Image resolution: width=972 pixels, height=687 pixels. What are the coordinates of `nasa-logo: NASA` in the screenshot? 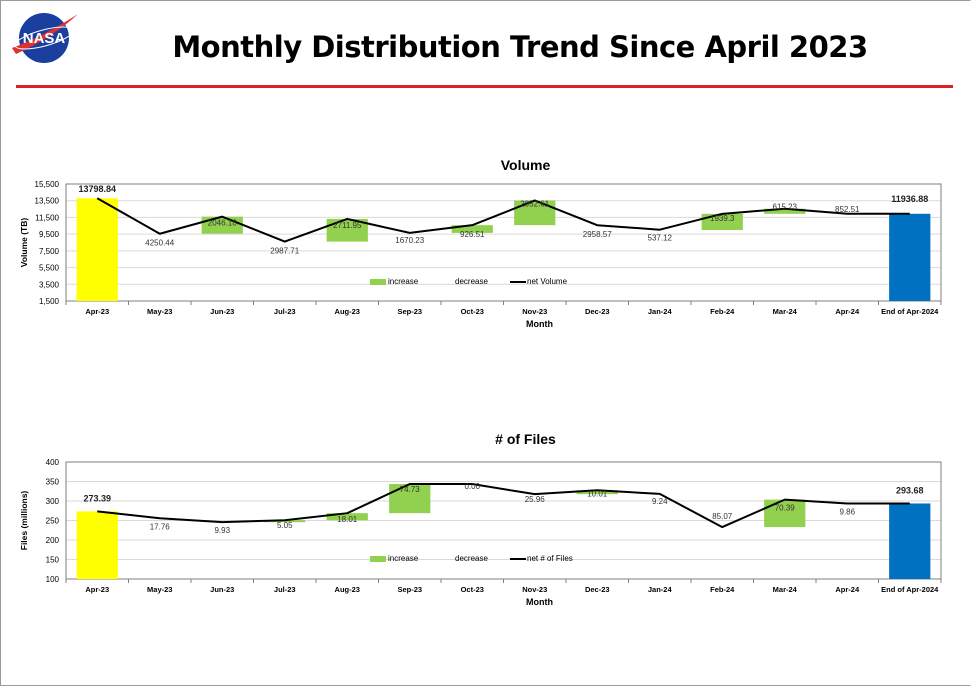 It's located at (45, 38).